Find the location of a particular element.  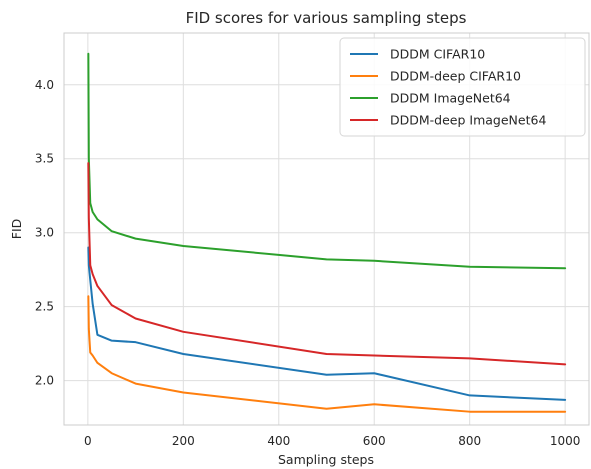

x-tick-label: 600 is located at coordinates (374, 441).